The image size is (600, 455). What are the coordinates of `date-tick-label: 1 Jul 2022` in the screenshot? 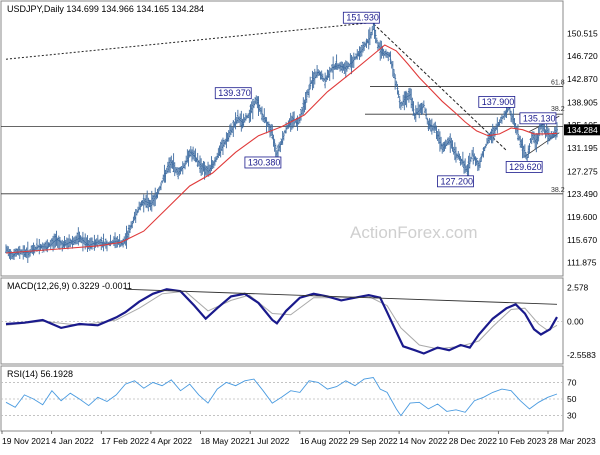 It's located at (269, 441).